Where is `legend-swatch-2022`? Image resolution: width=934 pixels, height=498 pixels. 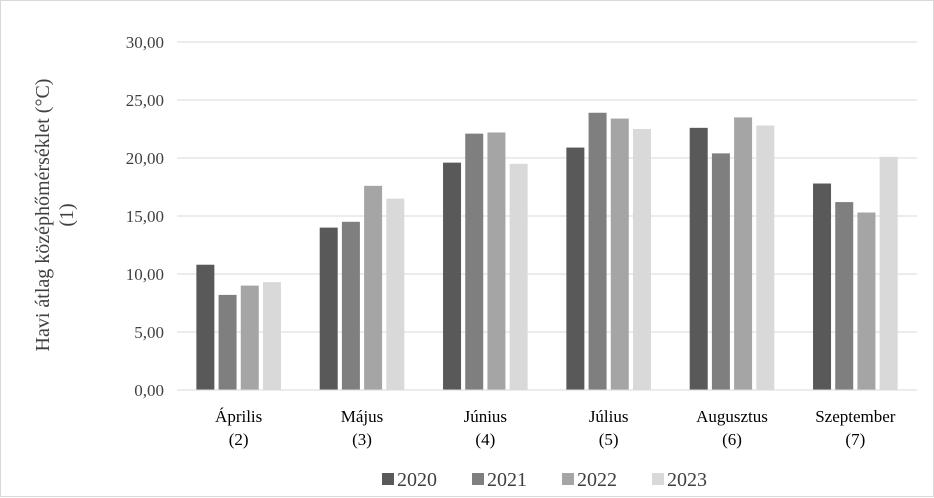
legend-swatch-2022 is located at coordinates (568, 479).